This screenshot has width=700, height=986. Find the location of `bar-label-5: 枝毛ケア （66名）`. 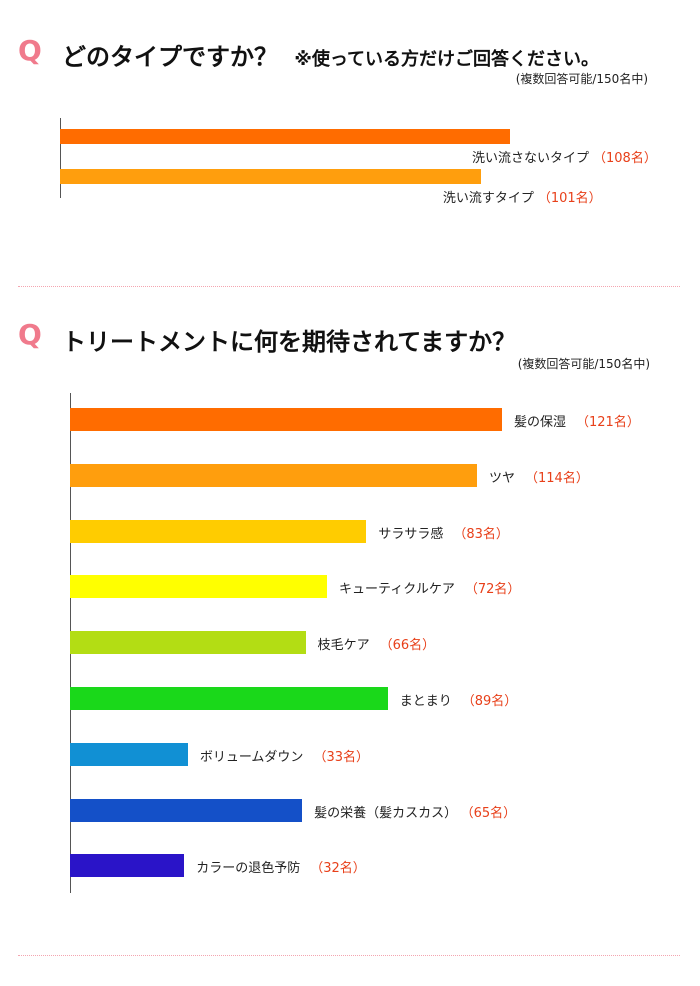

bar-label-5: 枝毛ケア （66名） is located at coordinates (377, 643).